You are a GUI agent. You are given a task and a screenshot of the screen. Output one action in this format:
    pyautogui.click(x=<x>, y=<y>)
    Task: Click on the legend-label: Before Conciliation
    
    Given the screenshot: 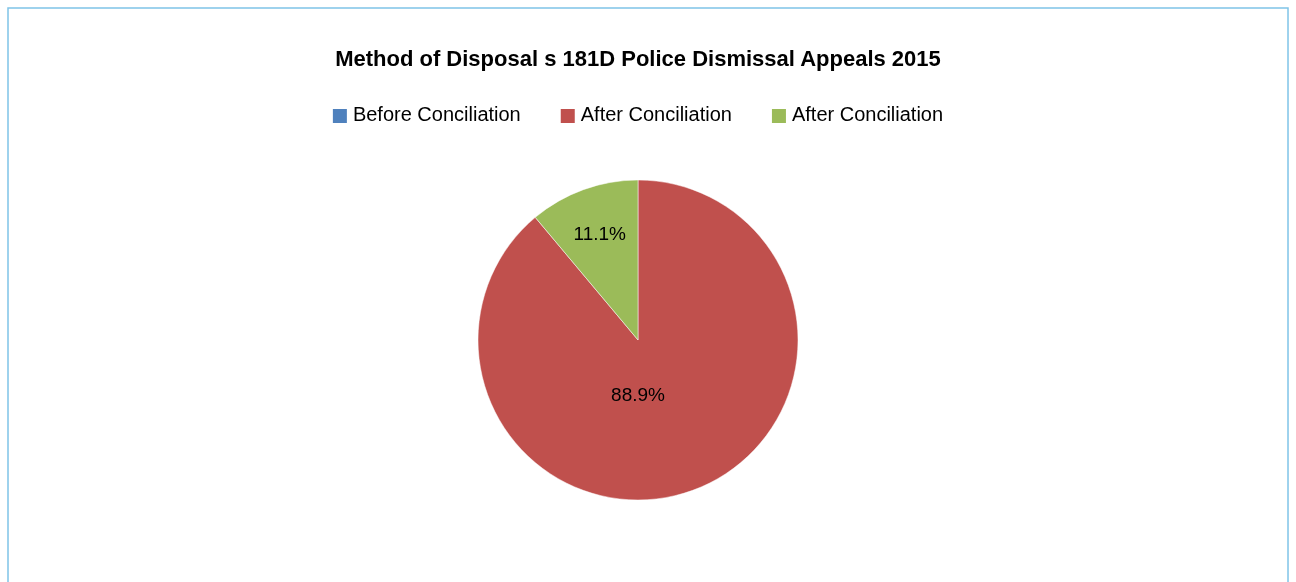 What is the action you would take?
    pyautogui.click(x=436, y=114)
    